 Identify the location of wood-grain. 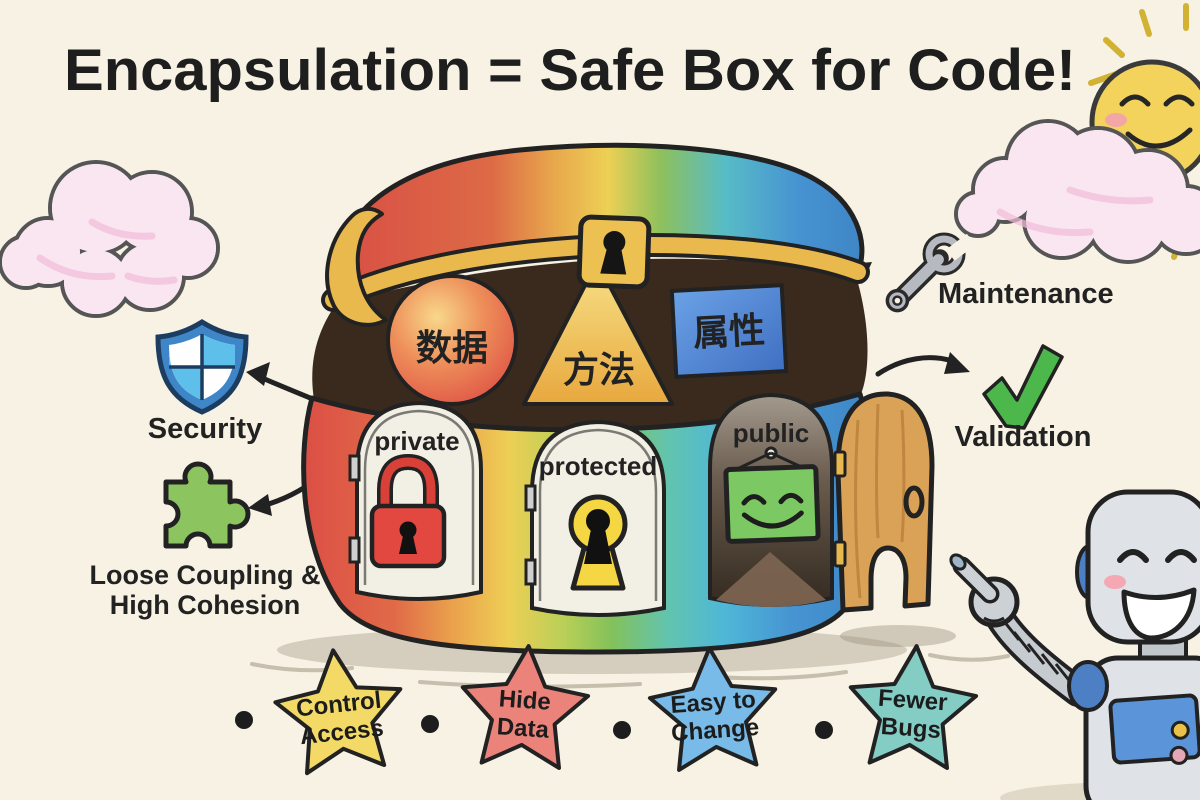
(880, 501).